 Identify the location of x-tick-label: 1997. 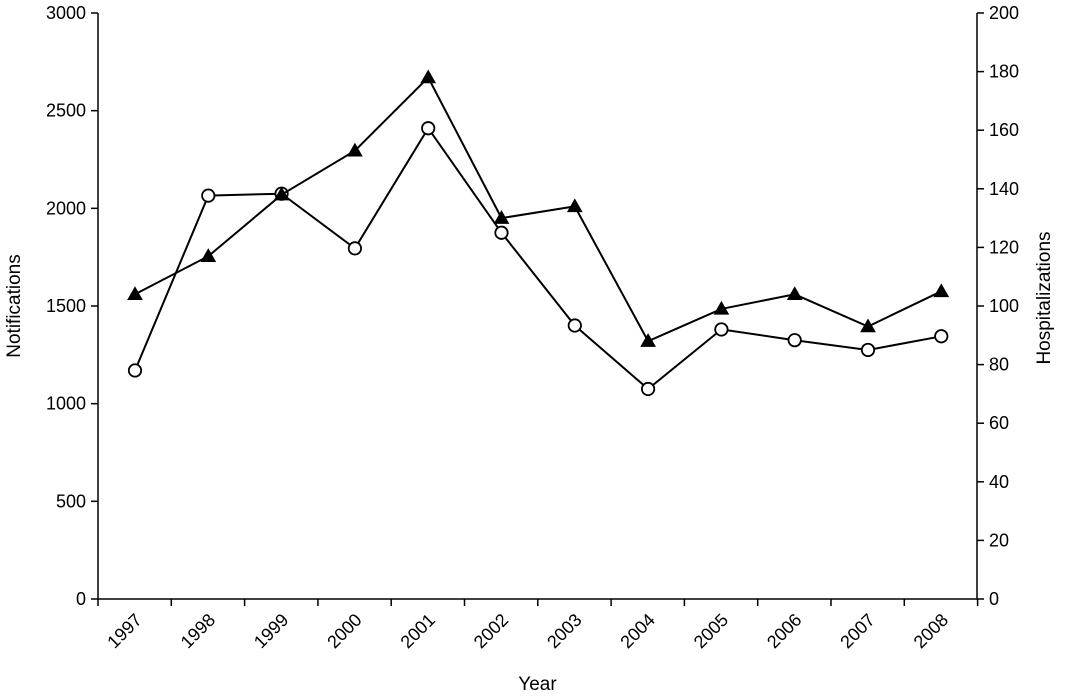
(124, 631).